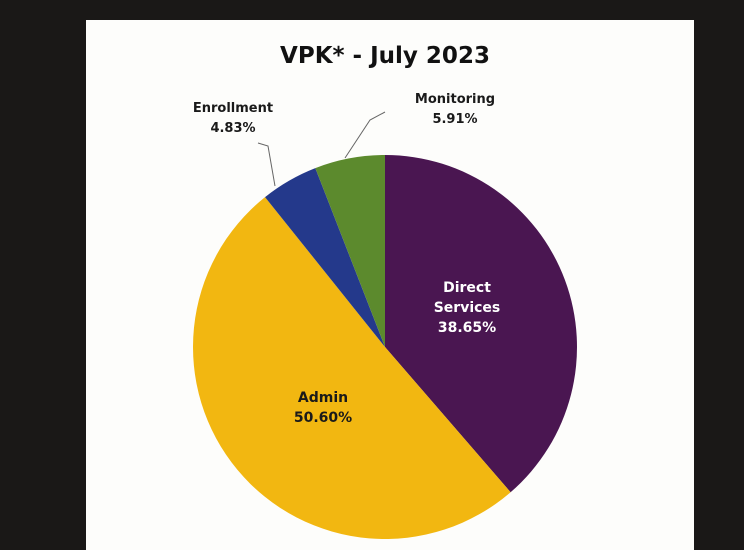 Image resolution: width=744 pixels, height=550 pixels. I want to click on value-label: 4.83%, so click(233, 128).